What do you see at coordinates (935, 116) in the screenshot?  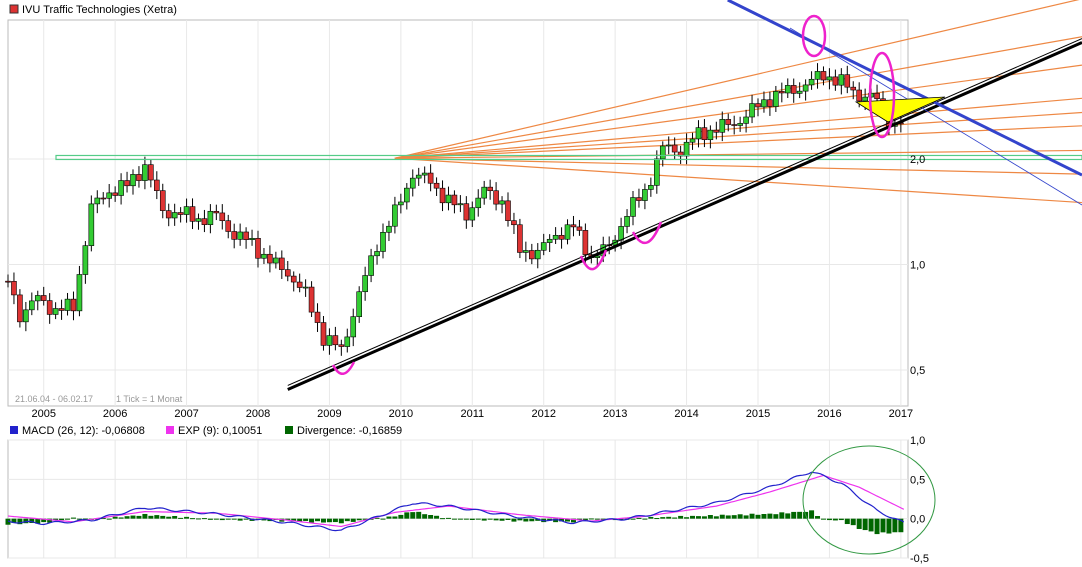 I see `channel-line-lower` at bounding box center [935, 116].